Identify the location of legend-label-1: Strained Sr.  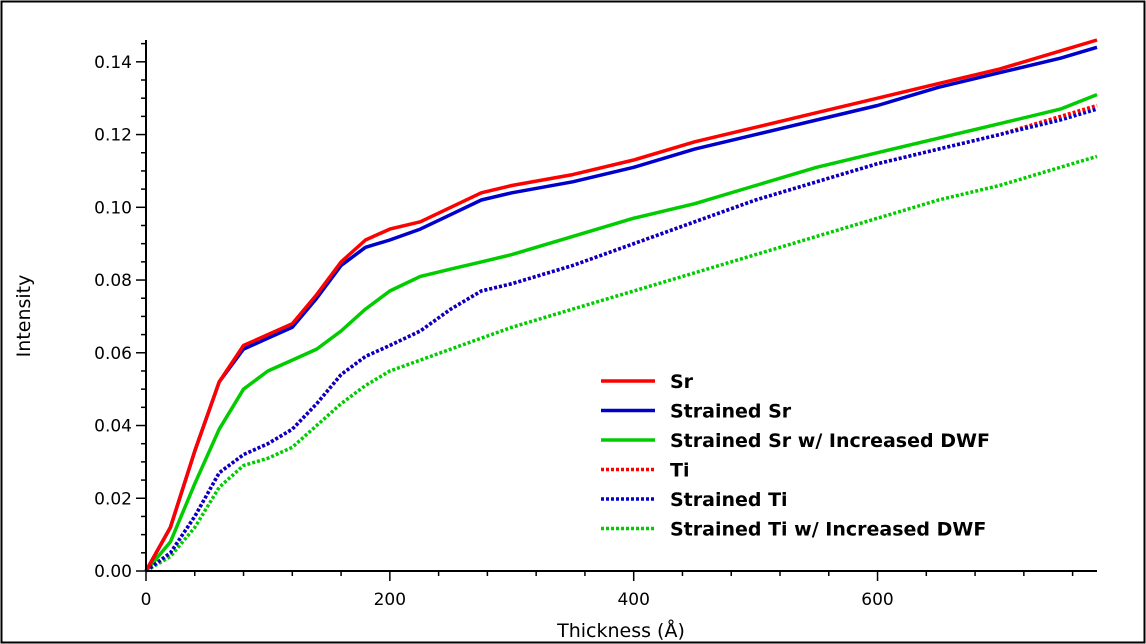
(731, 412).